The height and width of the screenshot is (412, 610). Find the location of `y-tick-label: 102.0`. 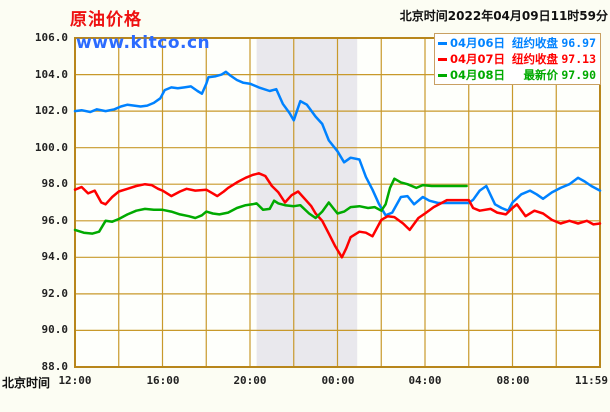

y-tick-label: 102.0 is located at coordinates (51, 110).